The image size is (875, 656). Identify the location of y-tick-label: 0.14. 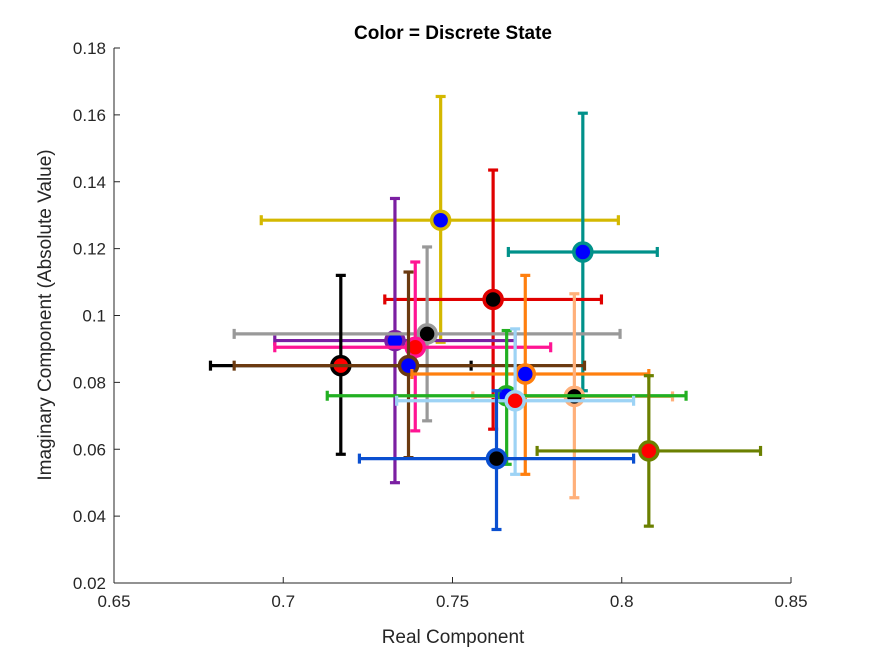
(89, 182).